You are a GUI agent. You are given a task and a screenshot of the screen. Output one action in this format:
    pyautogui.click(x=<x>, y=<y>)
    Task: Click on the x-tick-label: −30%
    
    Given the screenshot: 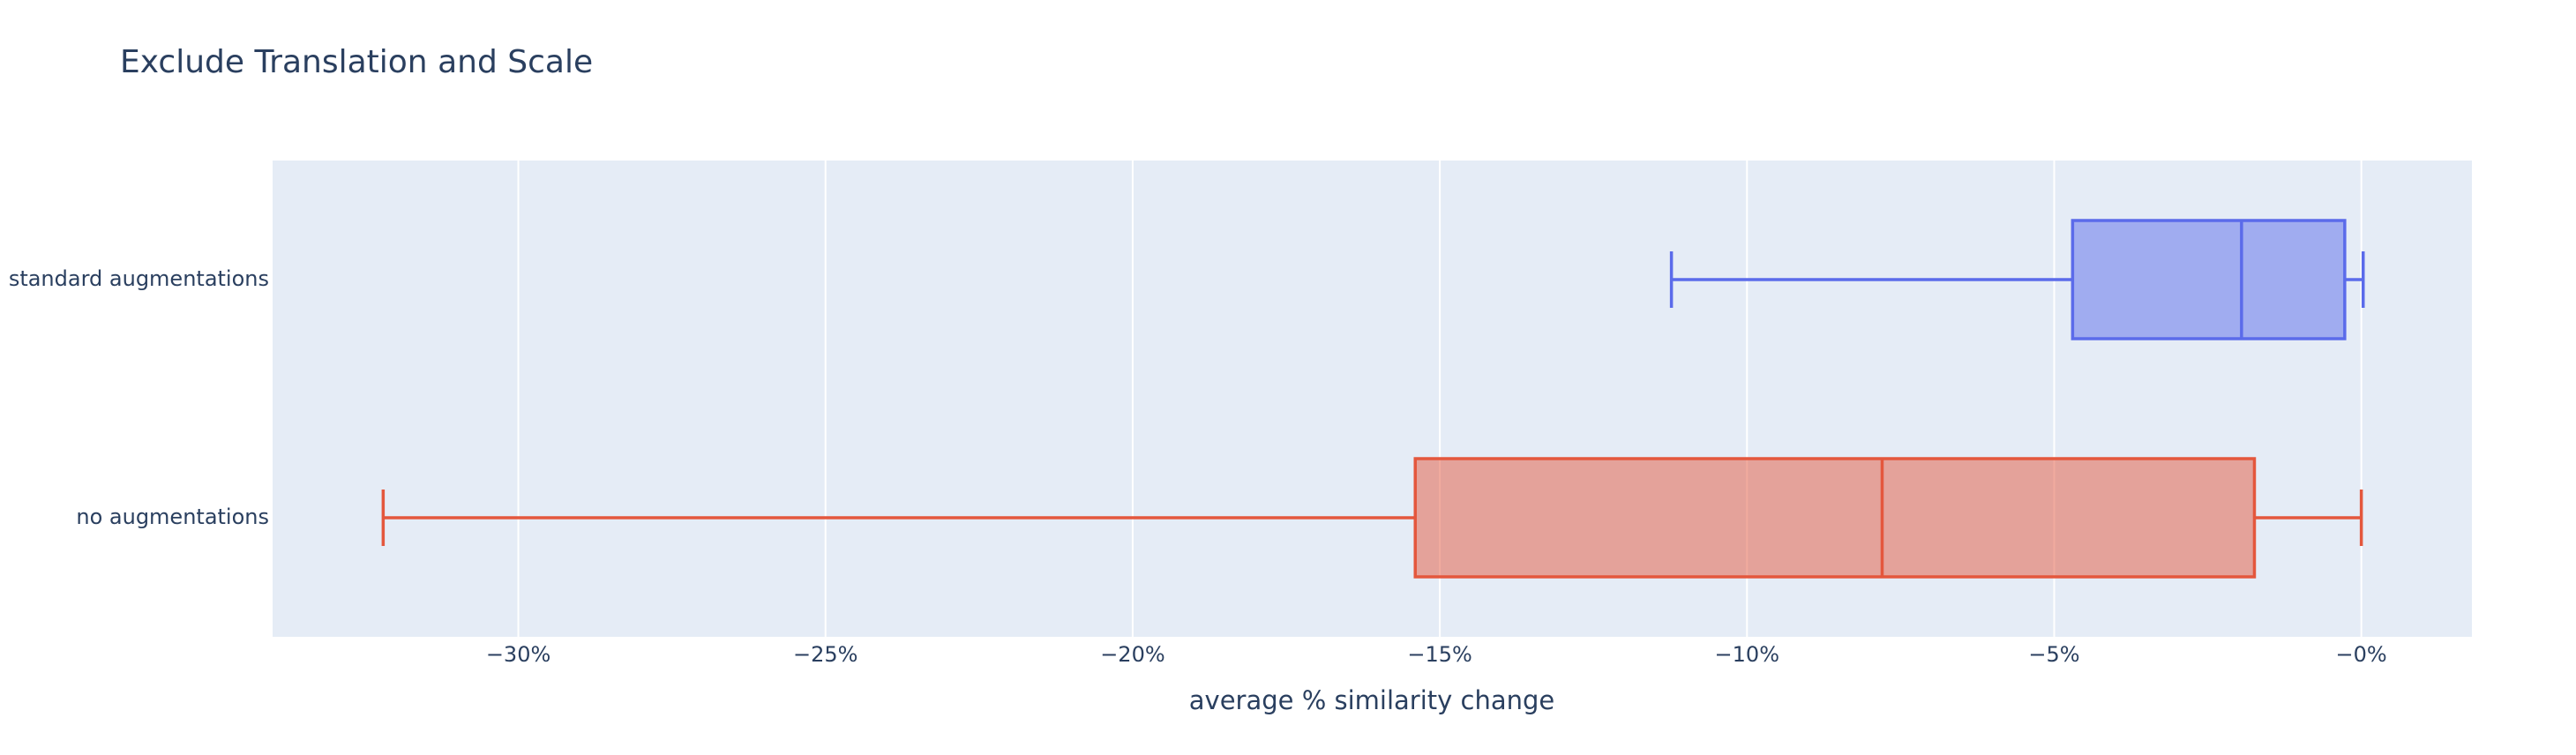 What is the action you would take?
    pyautogui.click(x=518, y=654)
    